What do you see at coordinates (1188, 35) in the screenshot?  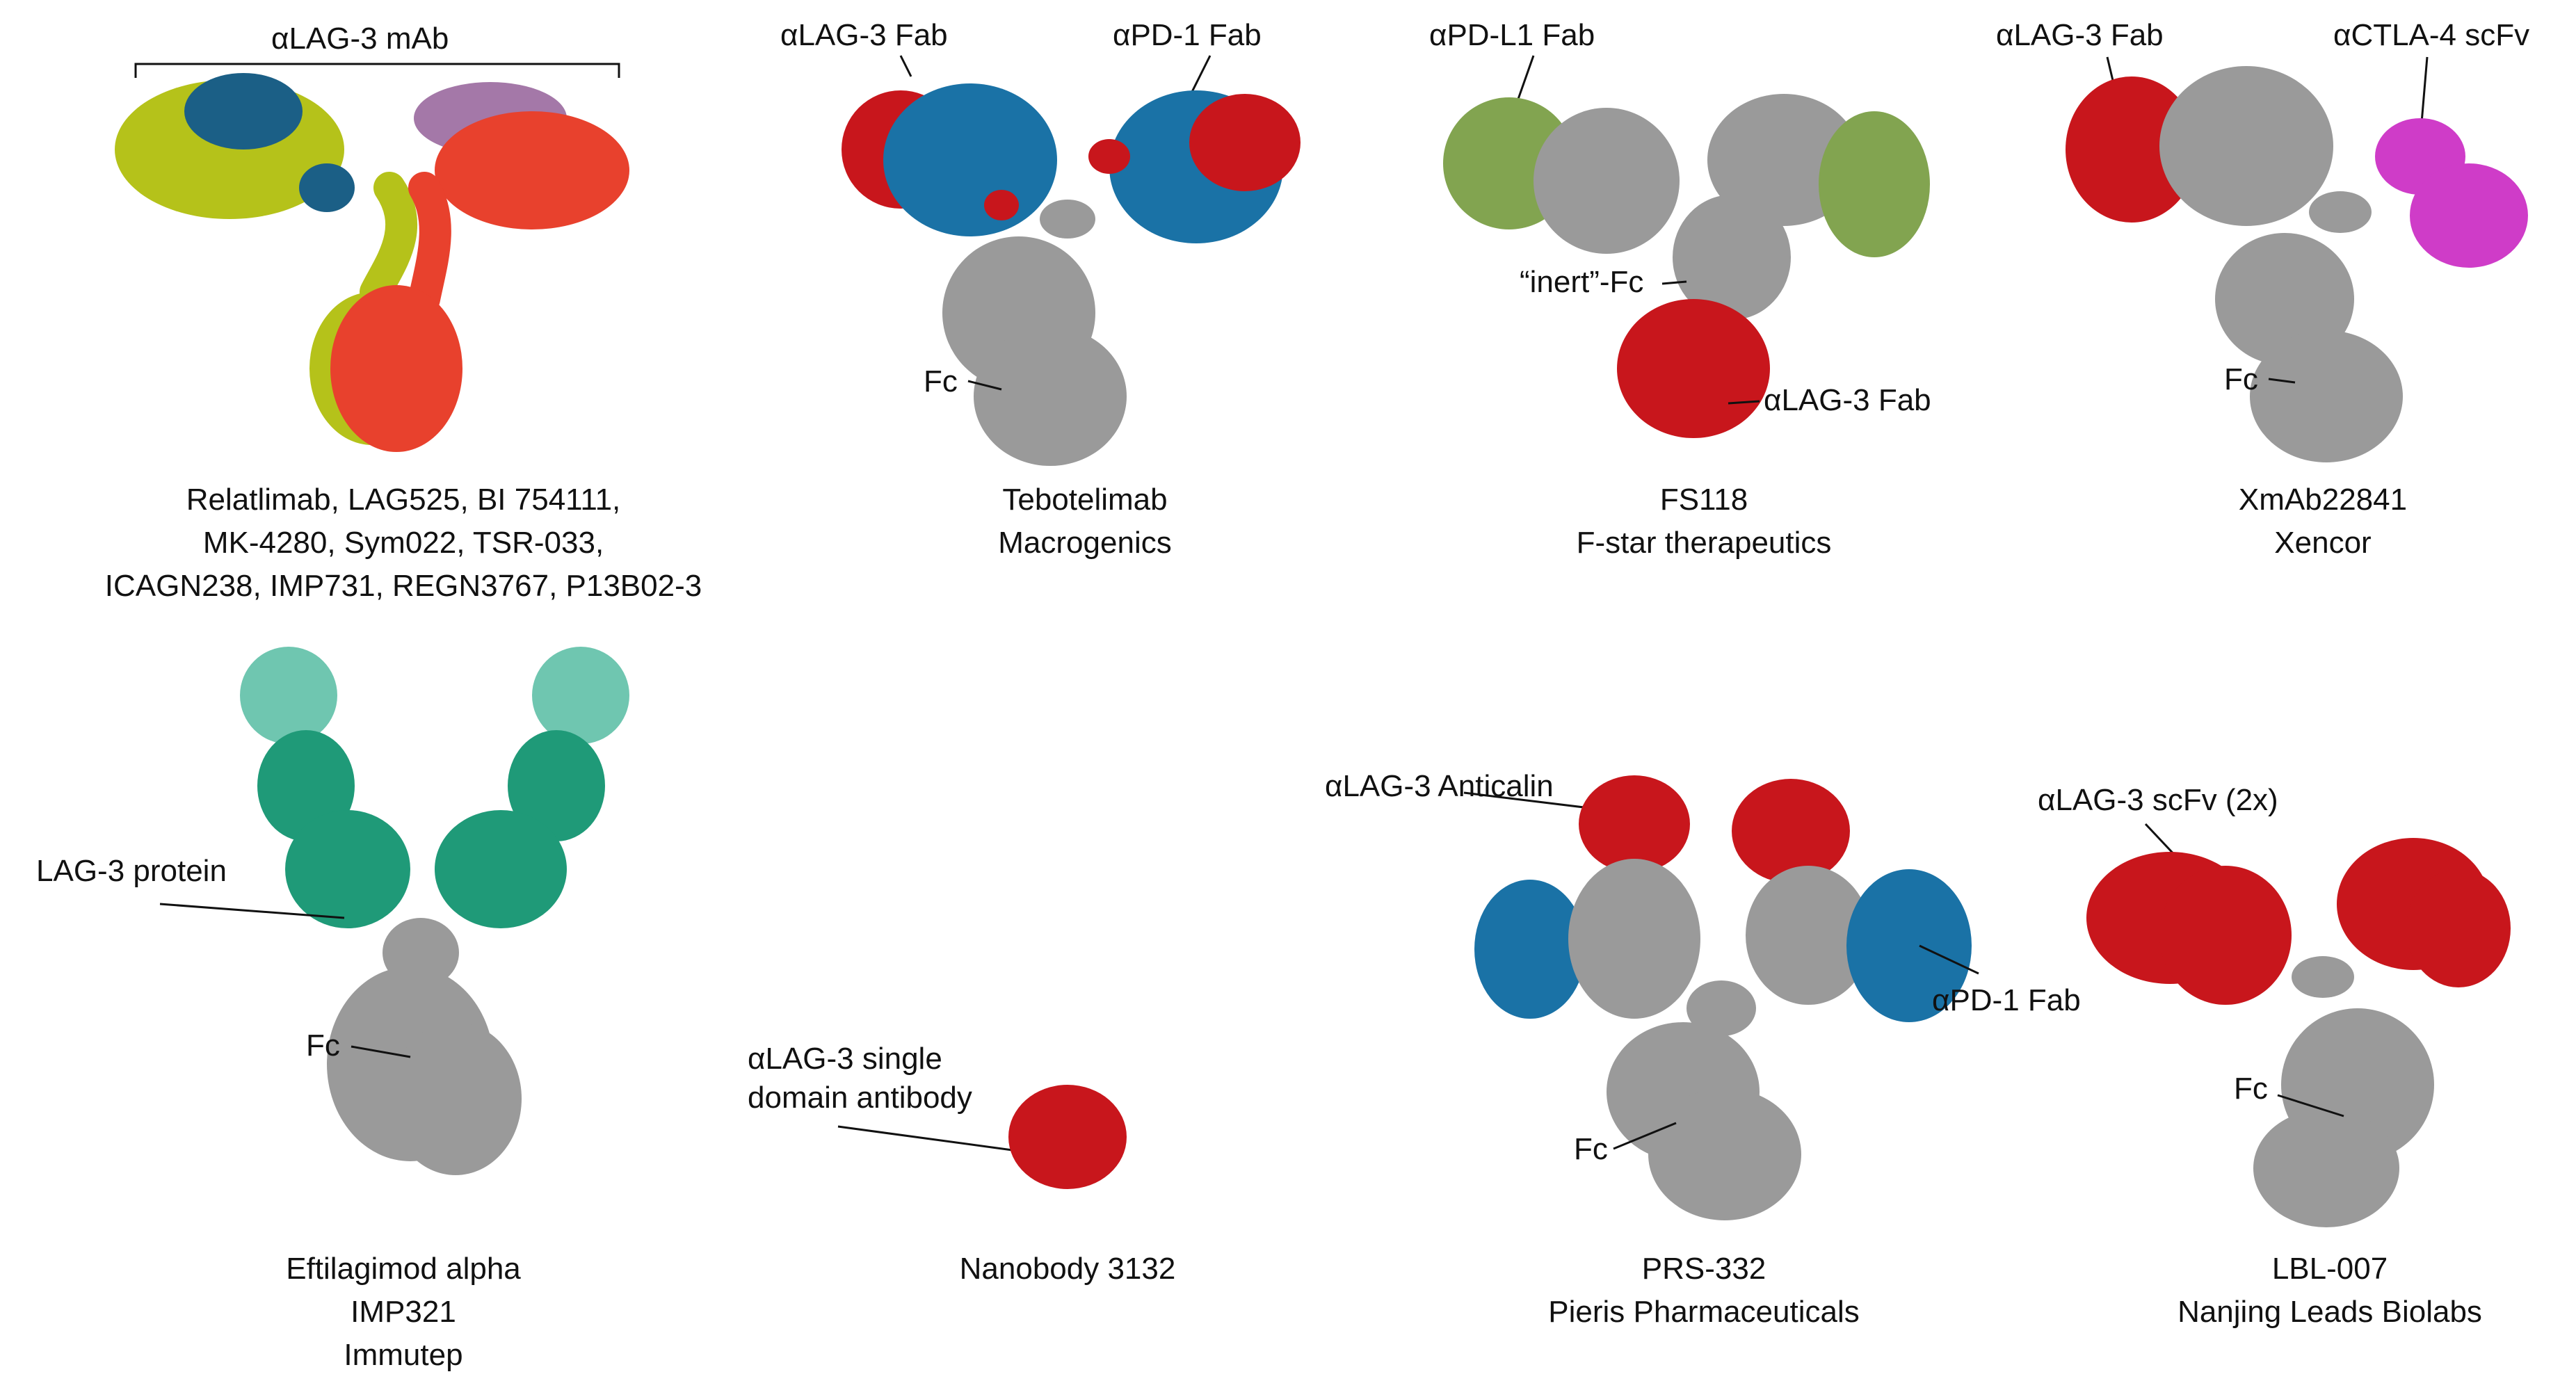 I see `tebotelimab-fab-right-label: αPD-1 Fab` at bounding box center [1188, 35].